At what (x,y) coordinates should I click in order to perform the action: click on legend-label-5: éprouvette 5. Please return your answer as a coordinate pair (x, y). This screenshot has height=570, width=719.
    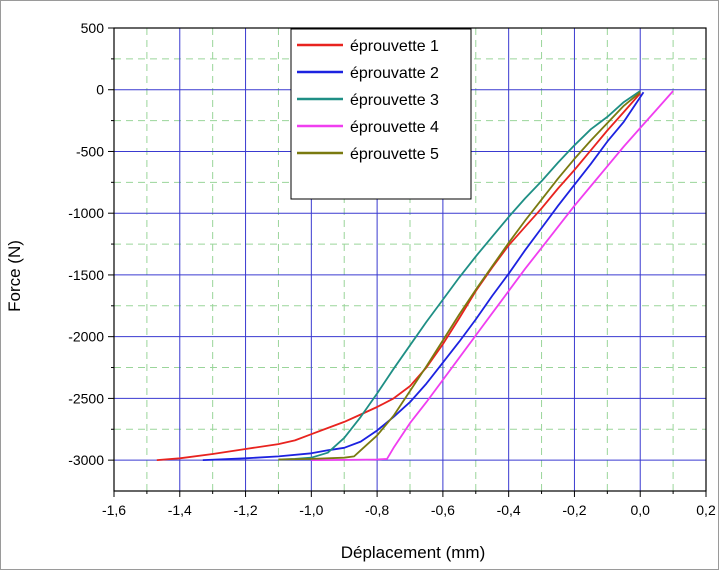
    Looking at the image, I should click on (394, 154).